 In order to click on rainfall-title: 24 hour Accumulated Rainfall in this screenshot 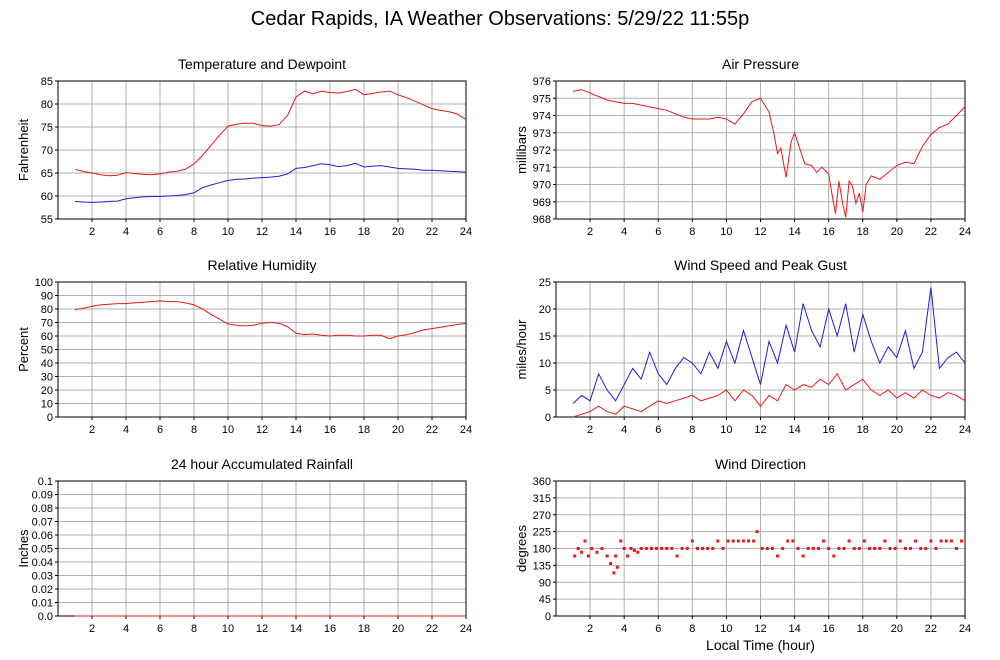, I will do `click(262, 464)`.